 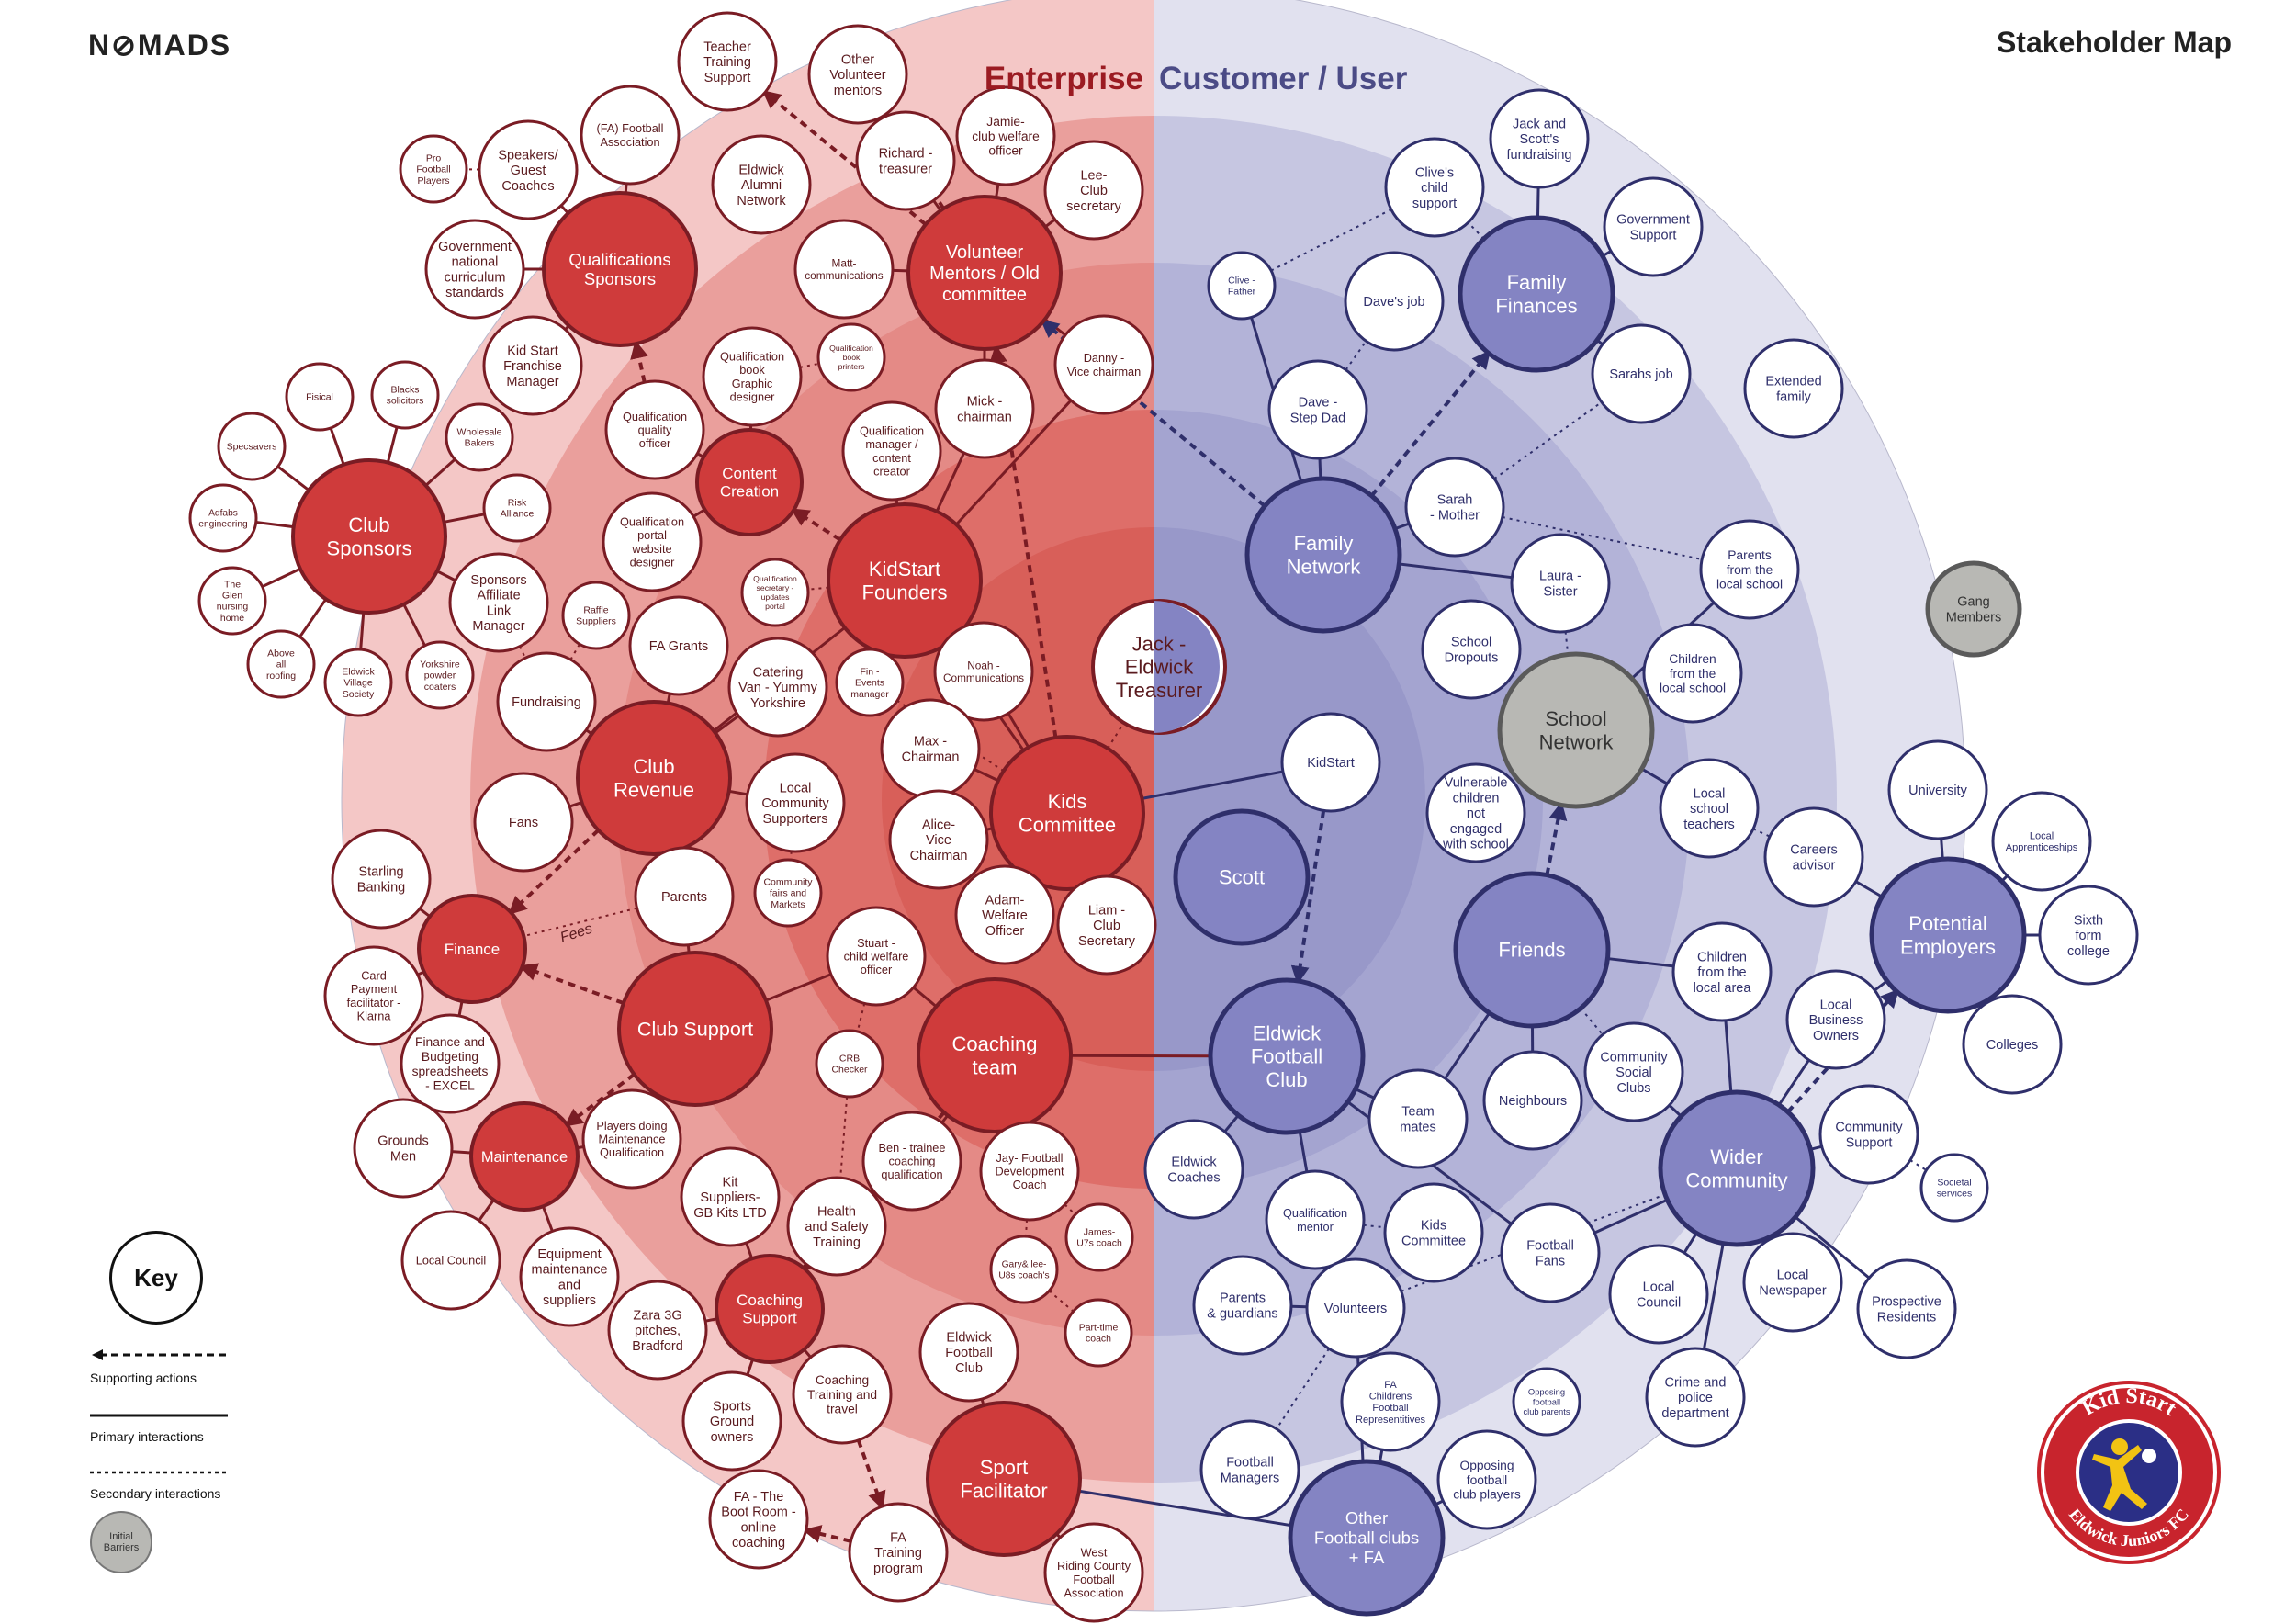 What do you see at coordinates (1355, 1308) in the screenshot?
I see `node-volunteers: Volunteers` at bounding box center [1355, 1308].